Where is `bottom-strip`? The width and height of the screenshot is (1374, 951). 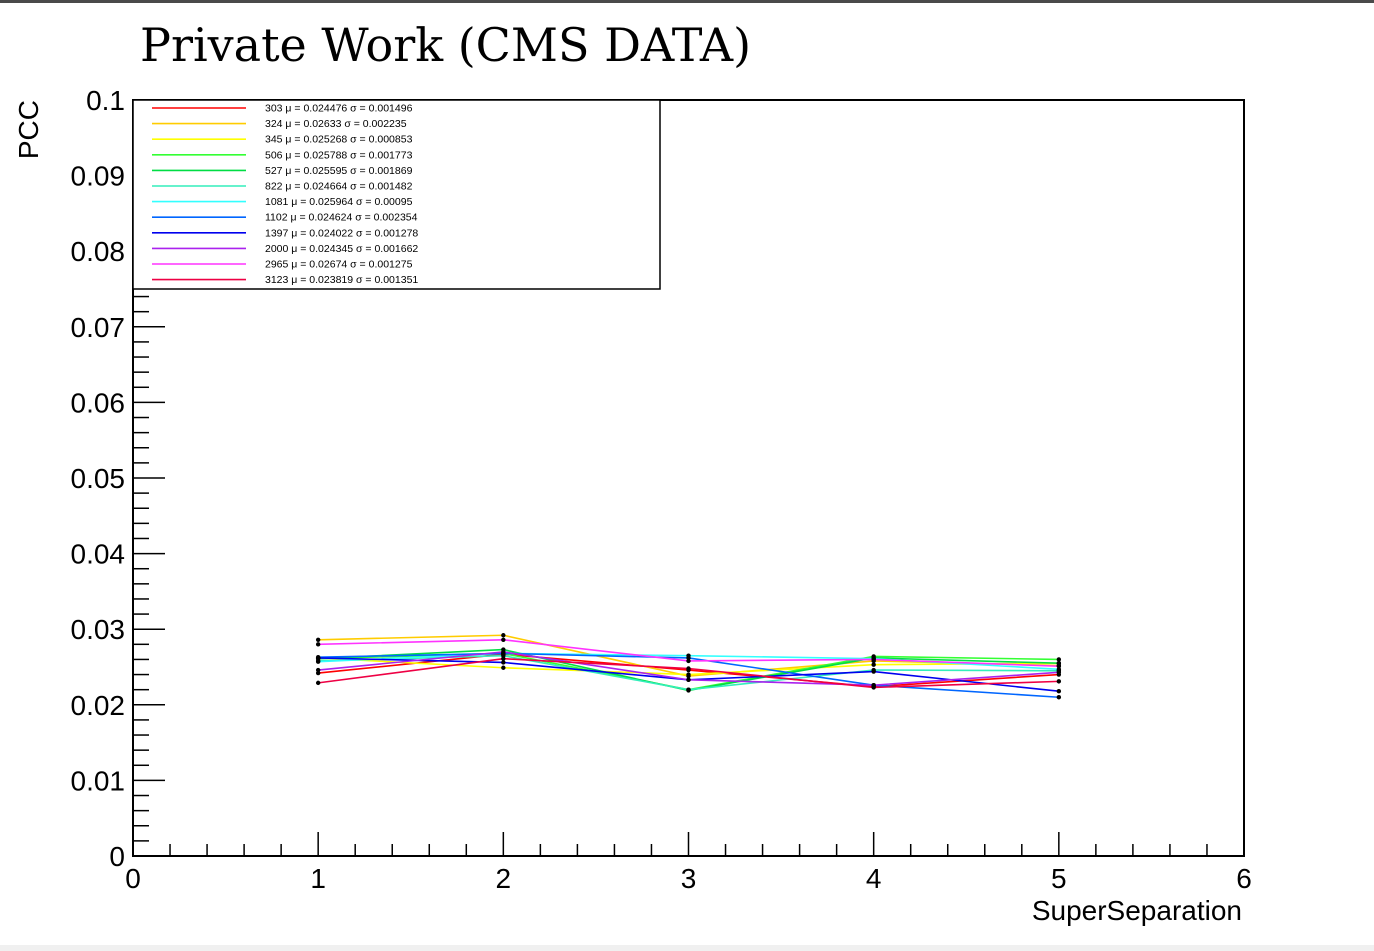
bottom-strip is located at coordinates (687, 948).